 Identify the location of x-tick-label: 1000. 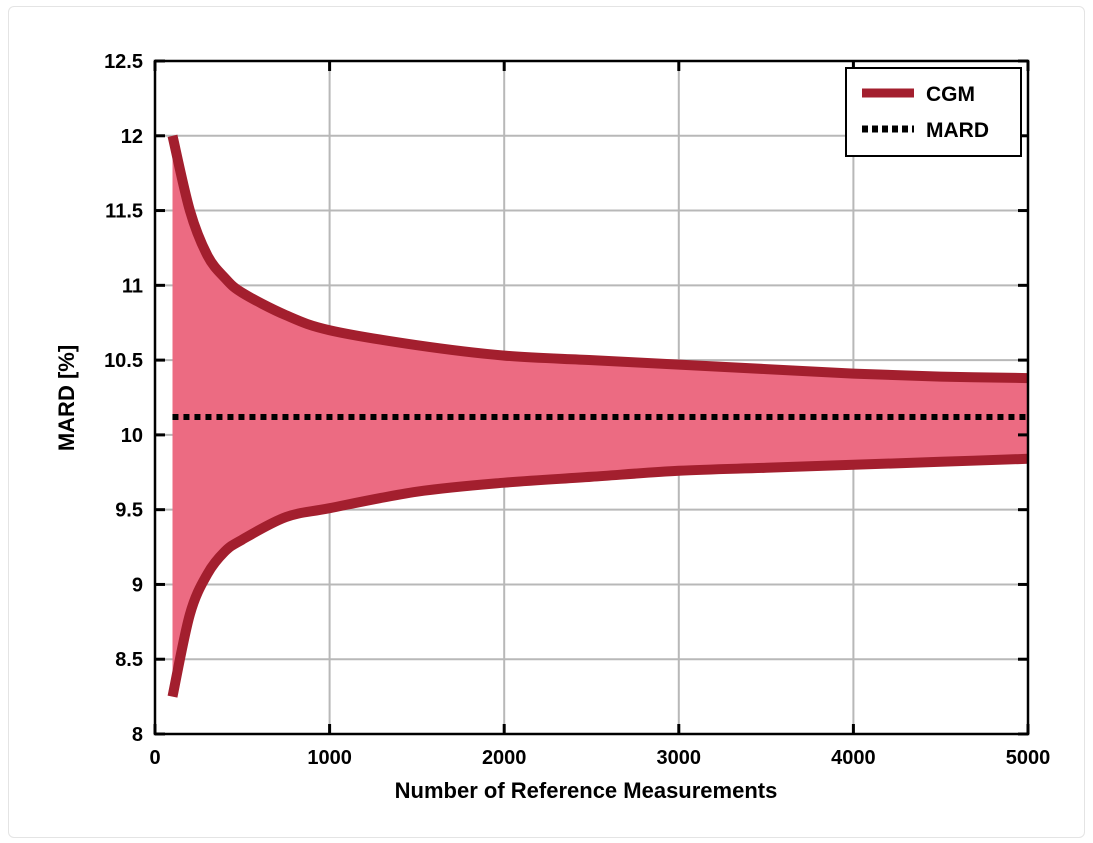
(329, 758).